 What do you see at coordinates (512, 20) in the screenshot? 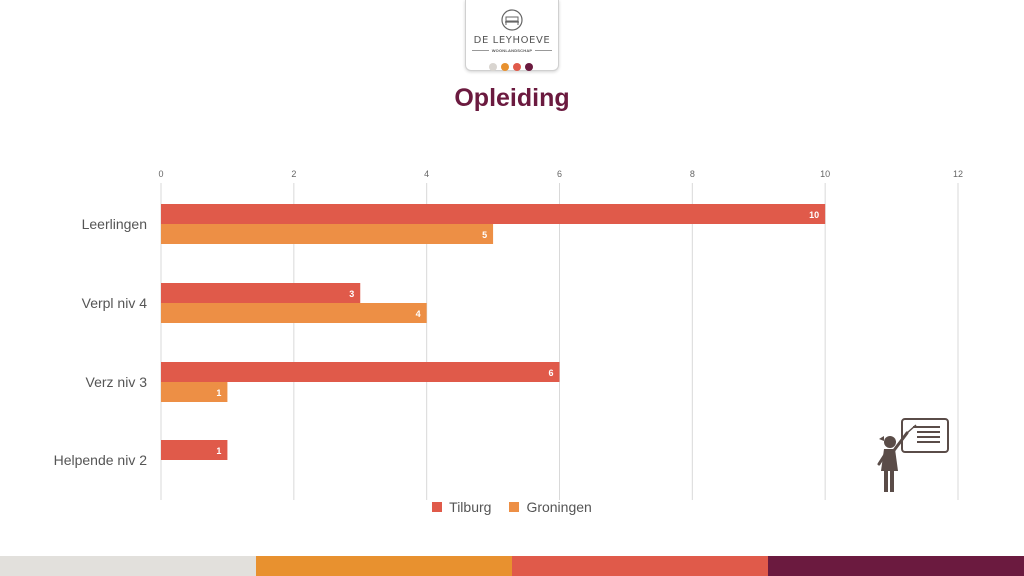
I see `bed-emblem-icon` at bounding box center [512, 20].